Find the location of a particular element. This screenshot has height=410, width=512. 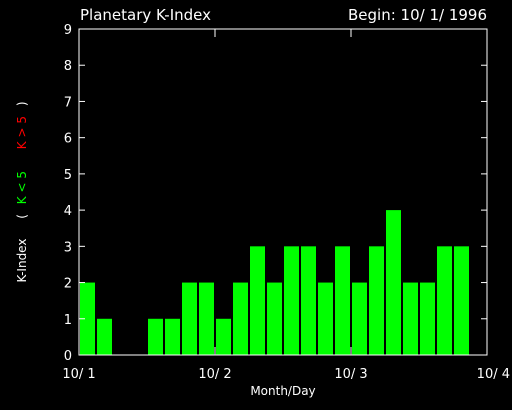

y-tick-label: 5 is located at coordinates (68, 175).